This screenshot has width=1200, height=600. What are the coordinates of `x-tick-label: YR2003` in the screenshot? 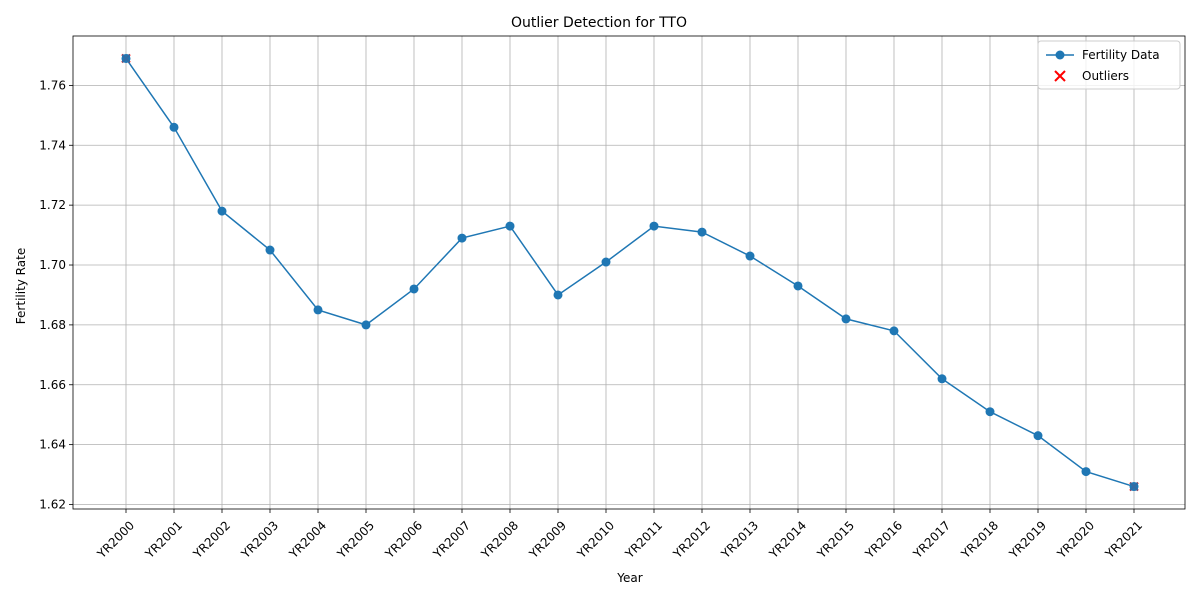 It's located at (259, 539).